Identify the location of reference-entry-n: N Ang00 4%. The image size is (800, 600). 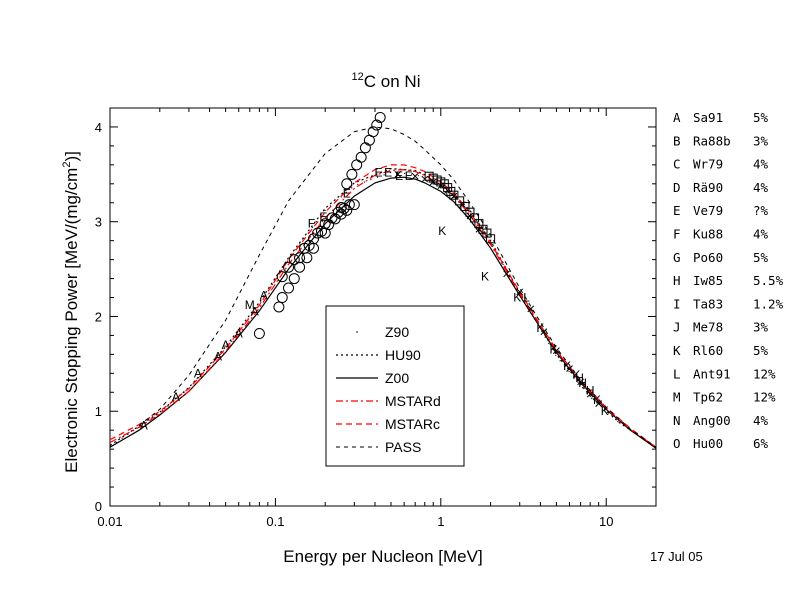
(721, 420).